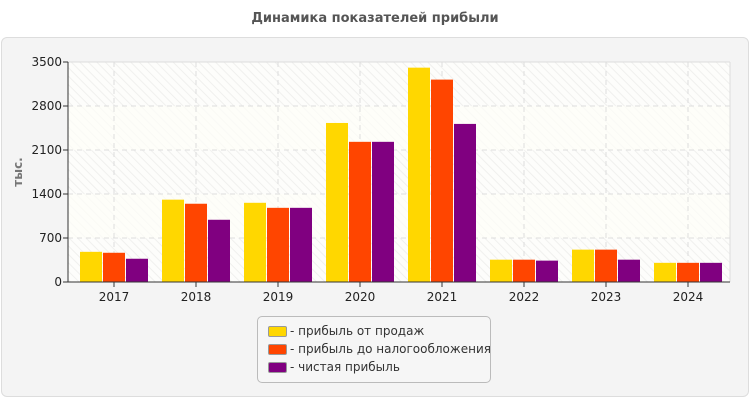 The width and height of the screenshot is (750, 400). I want to click on legend-item: - прибыль от продаж, so click(346, 331).